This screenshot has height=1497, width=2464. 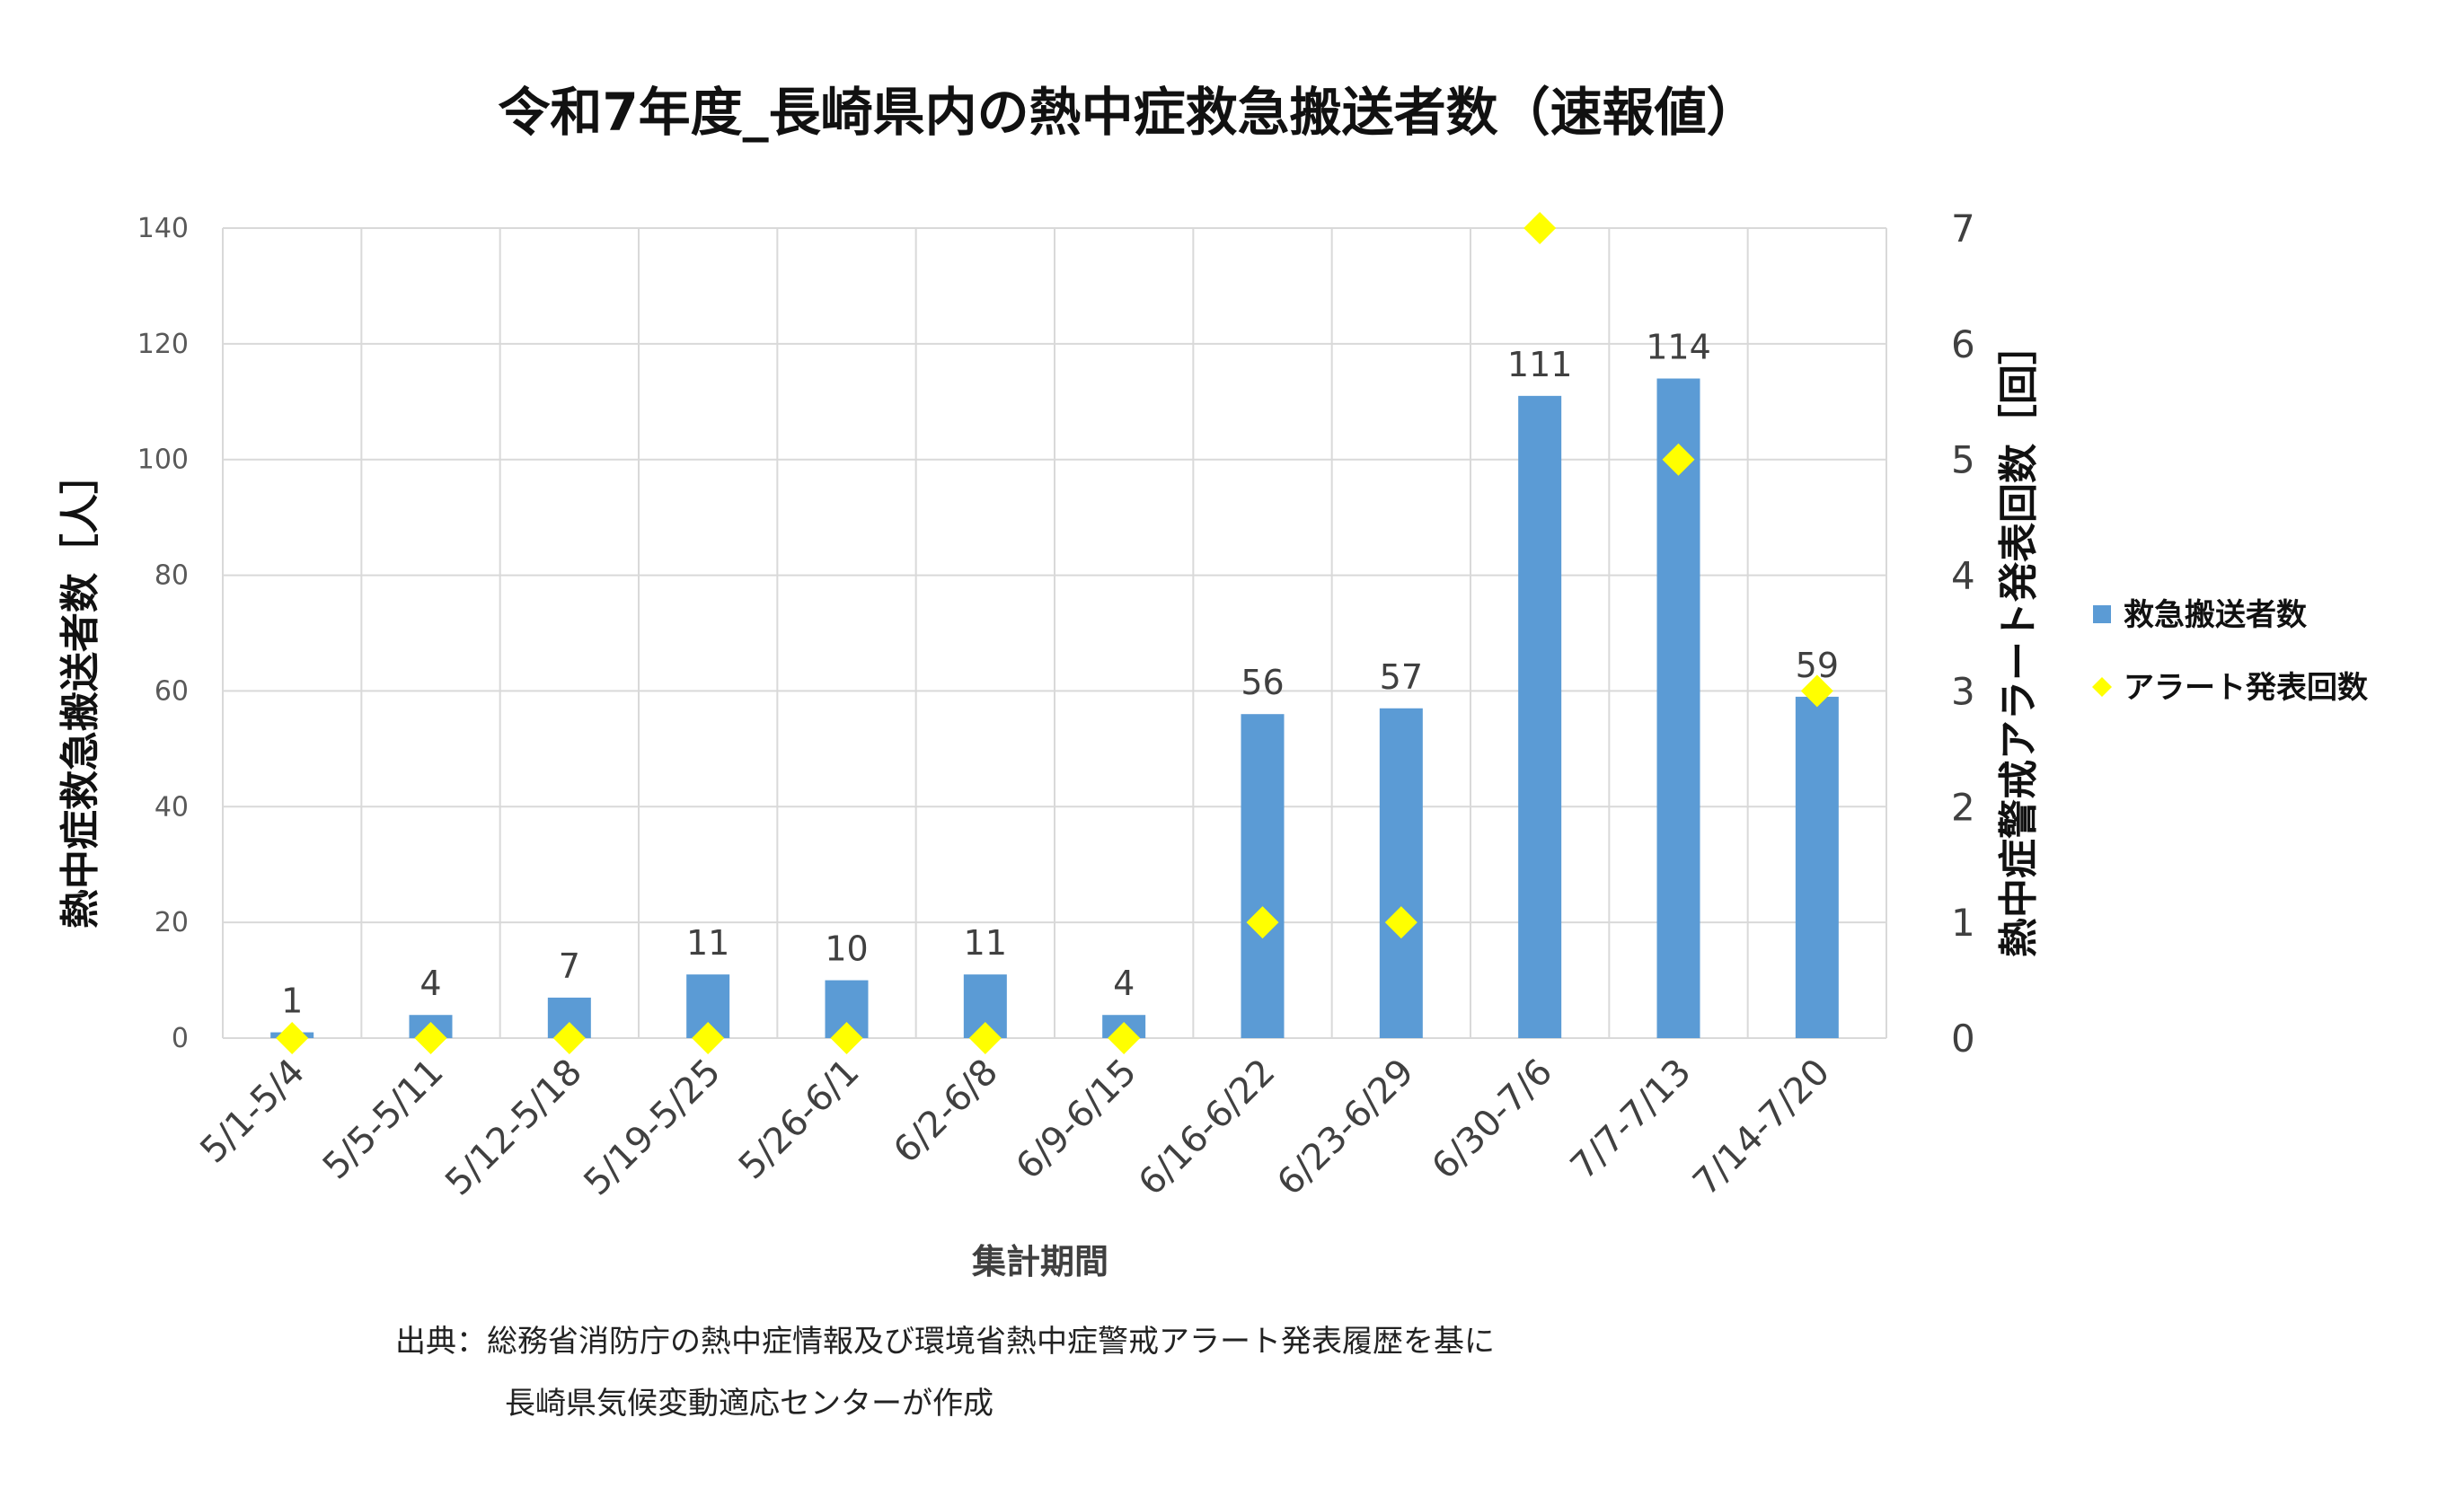 I want to click on source-line-1: 出典：総務省消防庁の熱中症情報及び環境省熱中症警戒アラート発表履歴を基に, so click(x=945, y=1342).